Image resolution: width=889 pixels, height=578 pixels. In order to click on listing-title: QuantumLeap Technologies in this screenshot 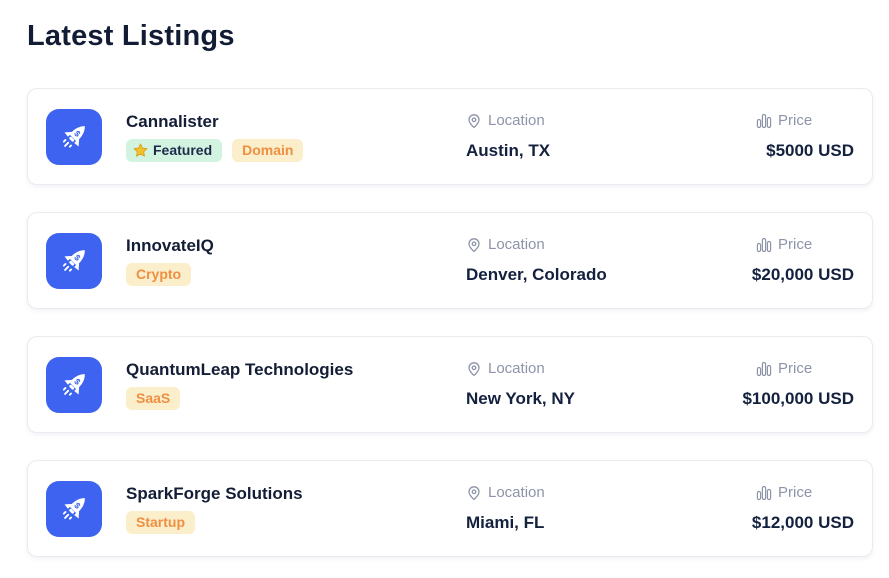, I will do `click(240, 369)`.